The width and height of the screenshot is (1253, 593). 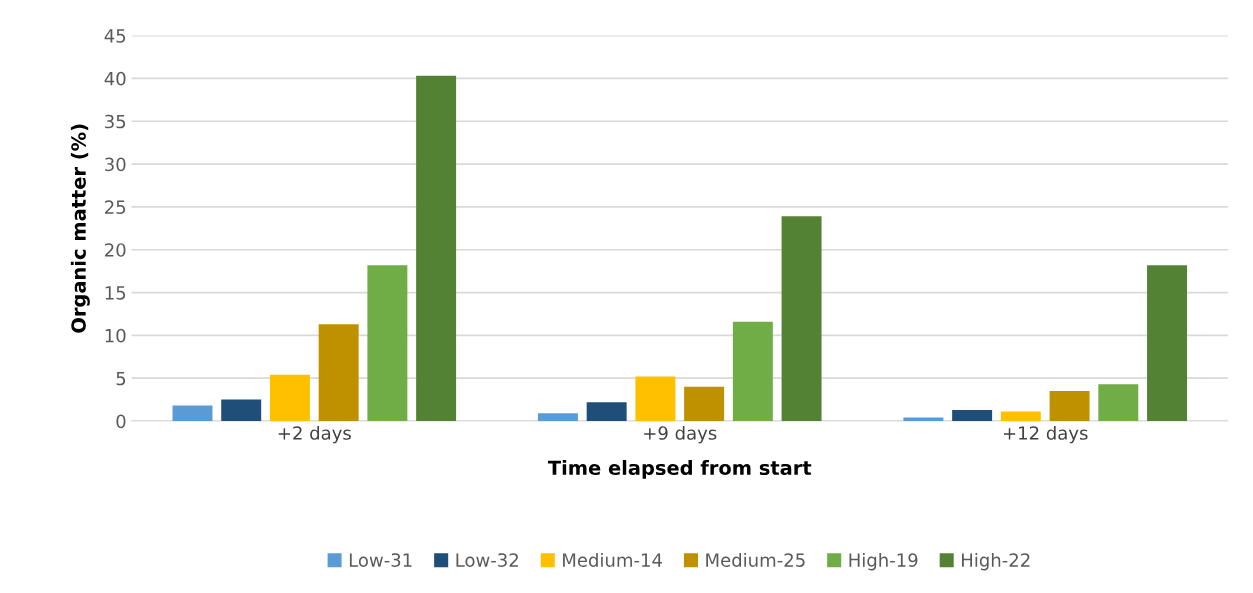 I want to click on legend-label: Low-32, so click(x=487, y=560).